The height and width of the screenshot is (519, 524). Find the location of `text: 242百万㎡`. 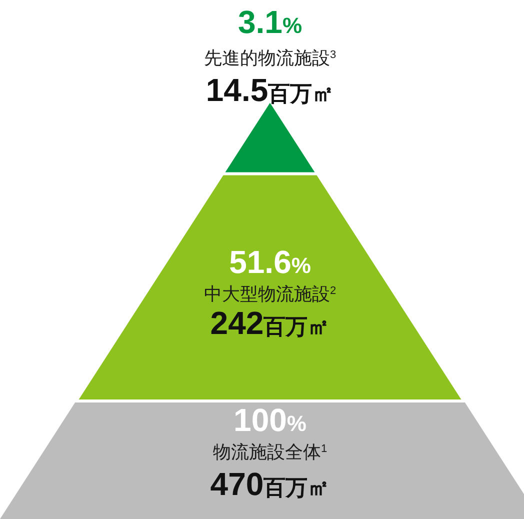

text: 242百万㎡ is located at coordinates (270, 323).